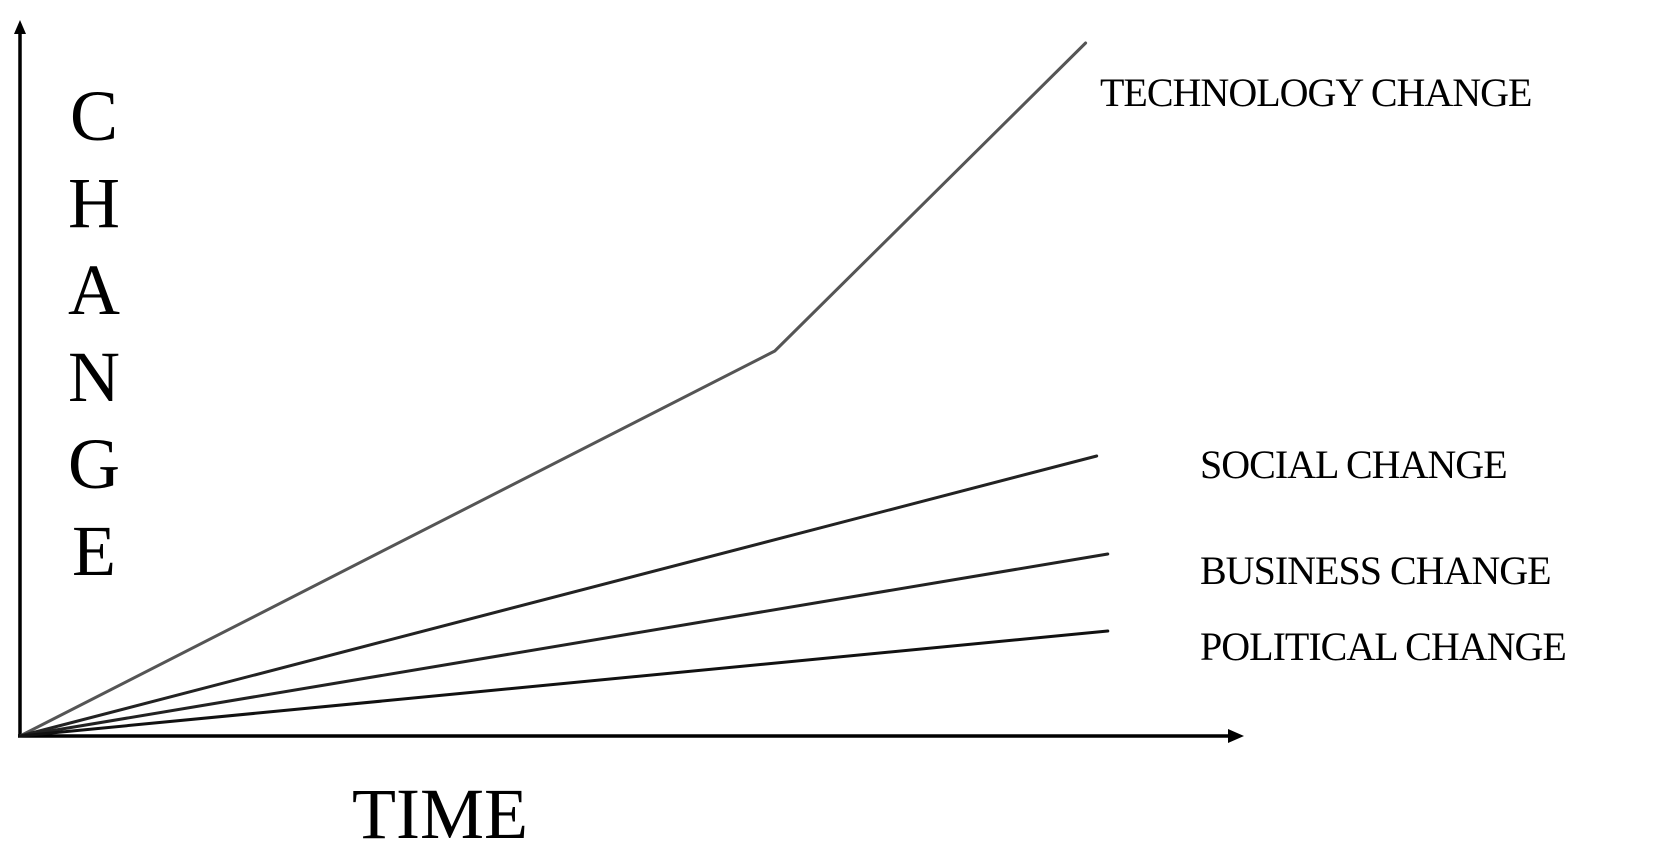 This screenshot has height=843, width=1656. I want to click on x-axis-arrow, so click(1236, 736).